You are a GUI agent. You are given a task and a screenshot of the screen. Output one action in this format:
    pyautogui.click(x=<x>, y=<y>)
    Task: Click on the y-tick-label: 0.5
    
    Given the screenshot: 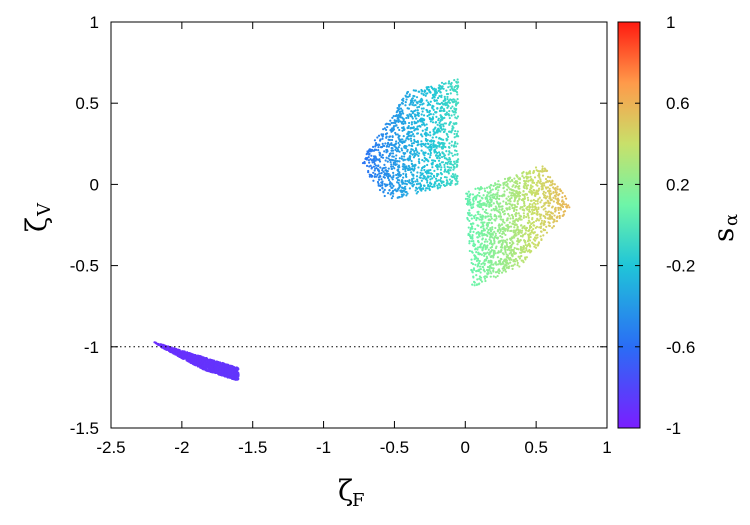 What is the action you would take?
    pyautogui.click(x=87, y=103)
    